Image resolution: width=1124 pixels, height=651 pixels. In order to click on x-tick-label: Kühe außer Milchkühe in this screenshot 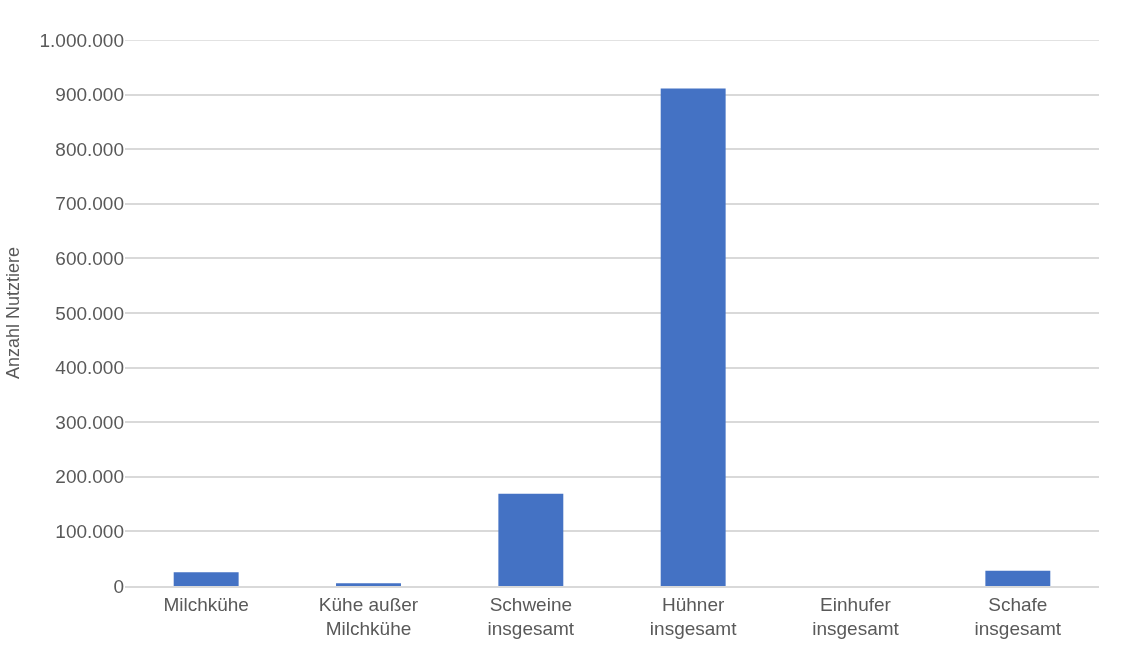, I will do `click(368, 616)`.